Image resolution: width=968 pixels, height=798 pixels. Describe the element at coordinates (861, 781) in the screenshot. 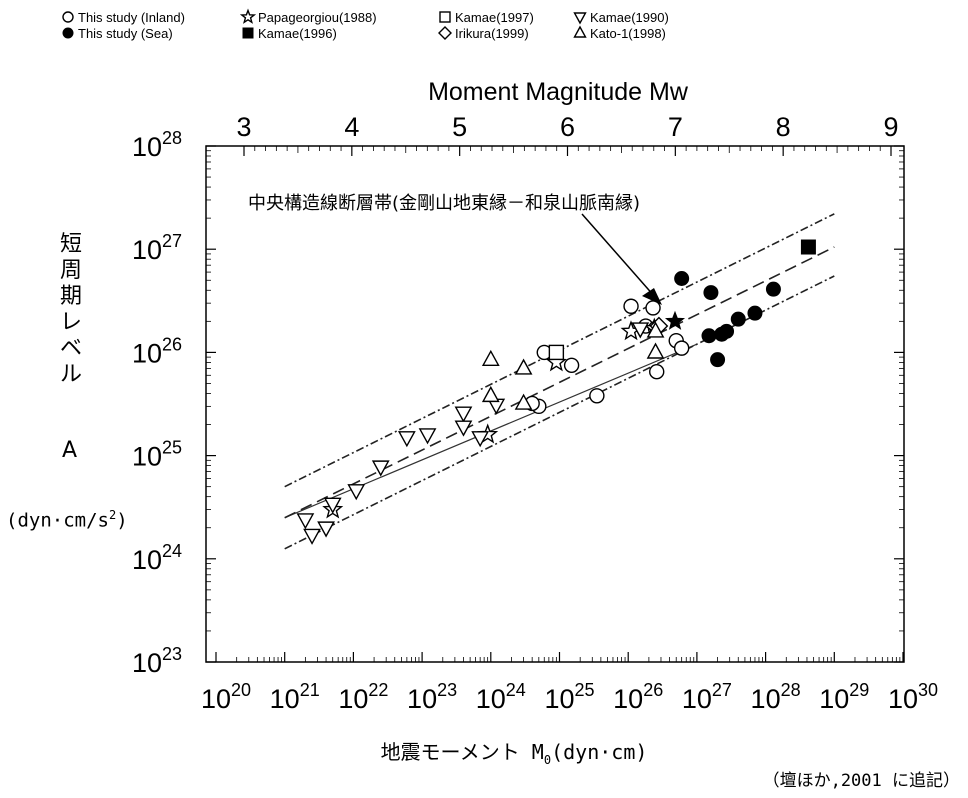

I see `source-note: （壇ほか,2001 に追記）` at that location.